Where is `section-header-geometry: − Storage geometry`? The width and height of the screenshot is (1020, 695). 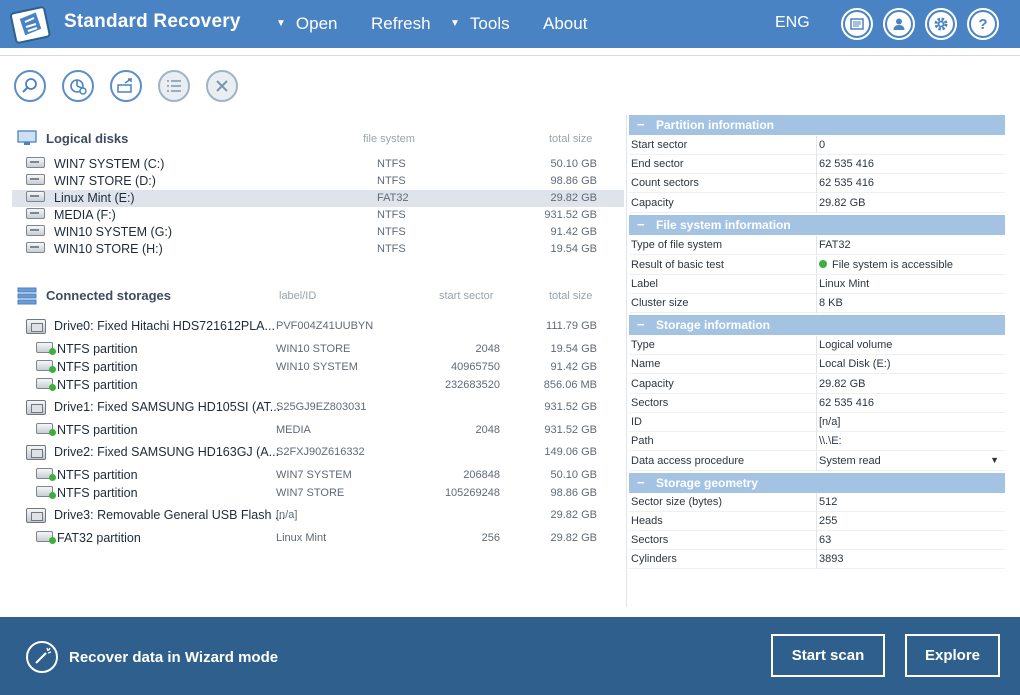
section-header-geometry: − Storage geometry is located at coordinates (817, 483).